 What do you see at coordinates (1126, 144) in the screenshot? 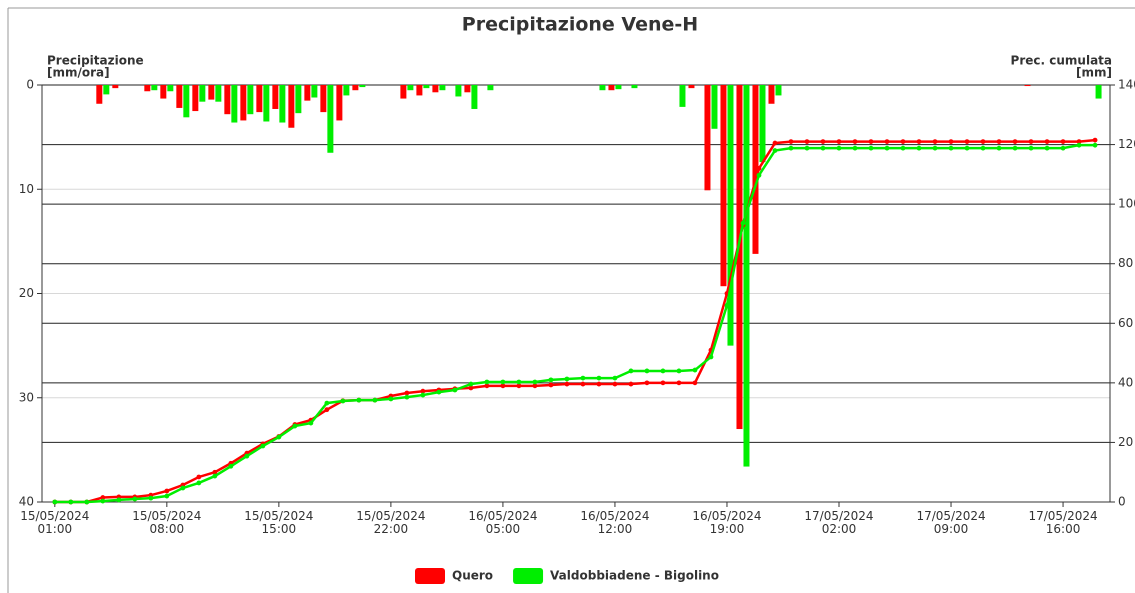
I see `y2-tick-label: 120` at bounding box center [1126, 144].